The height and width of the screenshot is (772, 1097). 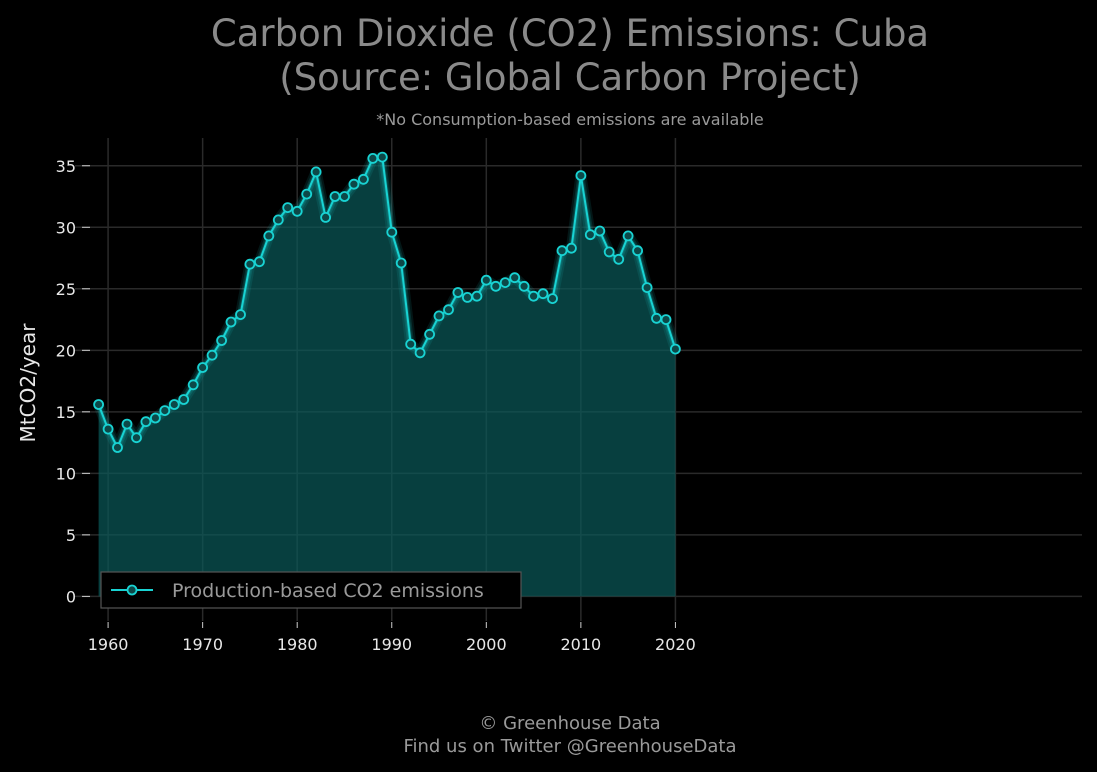 I want to click on legend-series-label: Production-based CO2 emissions, so click(x=328, y=591).